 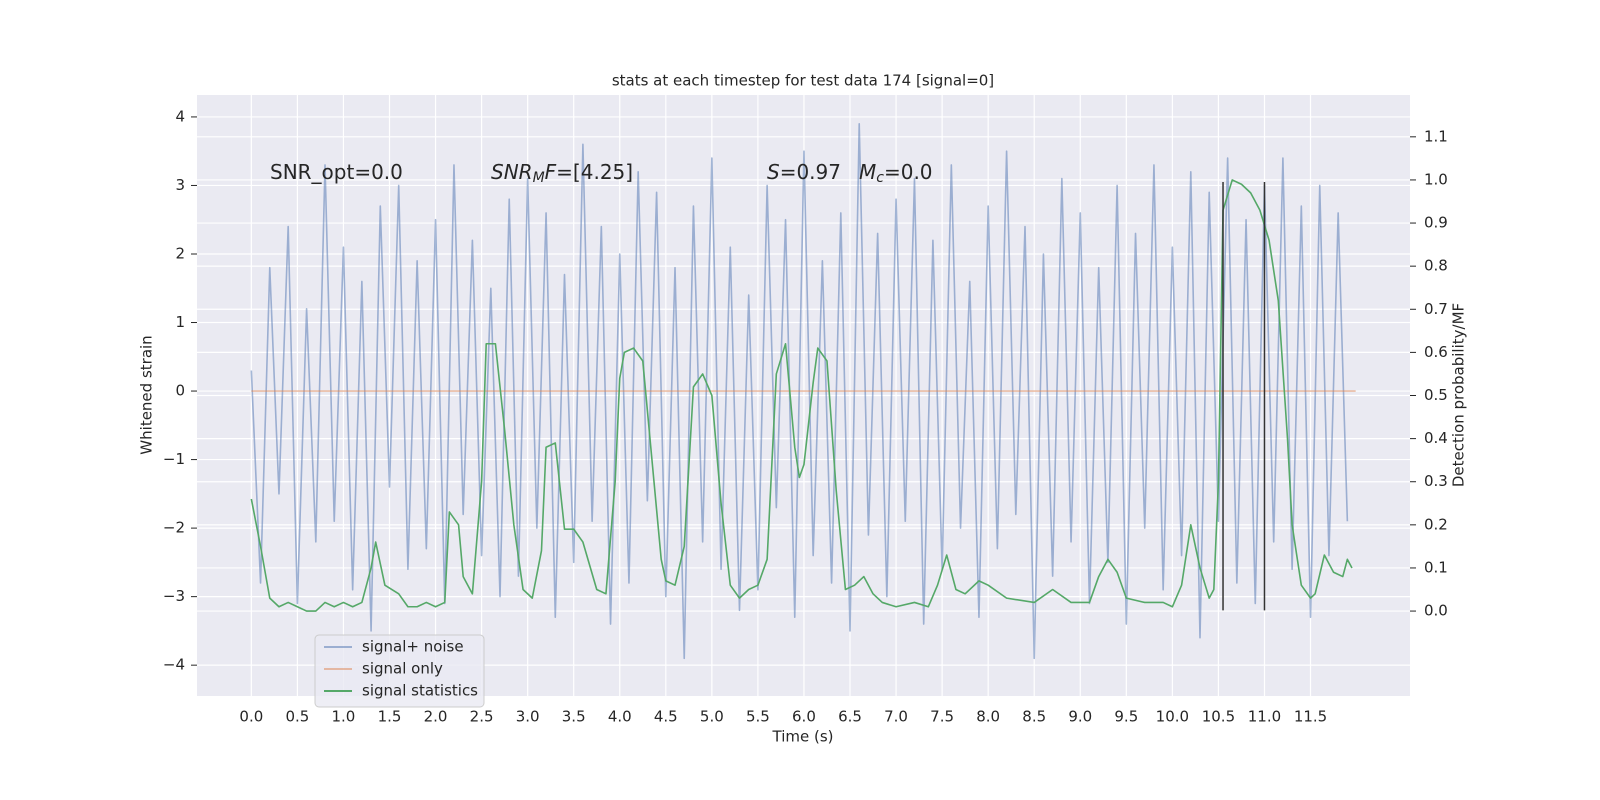 I want to click on x-tick-label: 6.0, so click(x=804, y=717).